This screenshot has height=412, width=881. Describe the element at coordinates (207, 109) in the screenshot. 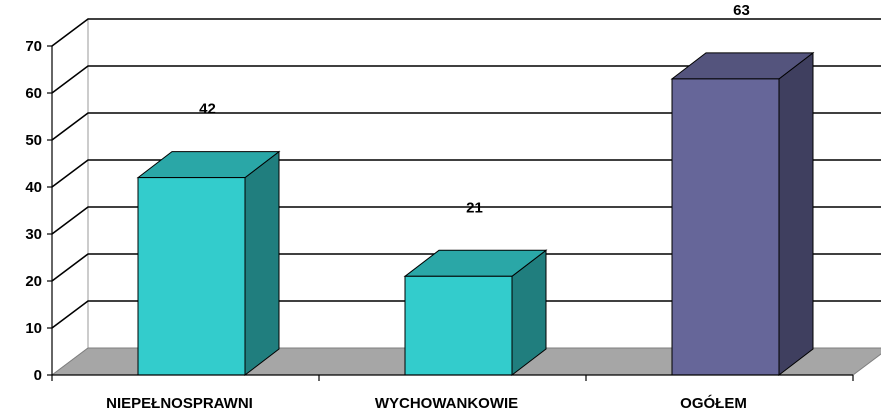

I see `data-label-1: 42` at that location.